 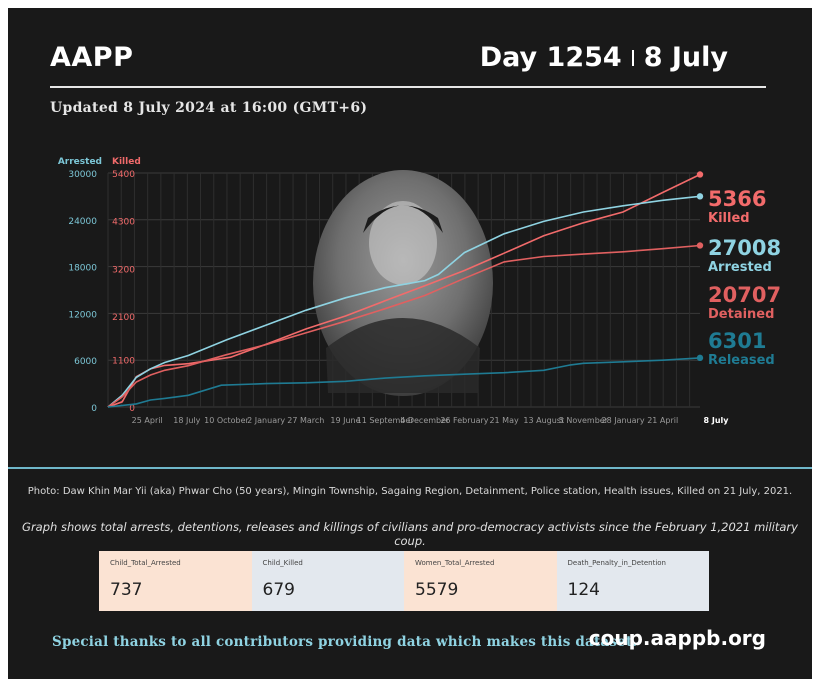 What do you see at coordinates (226, 420) in the screenshot?
I see `x-tick-label: 10 October` at bounding box center [226, 420].